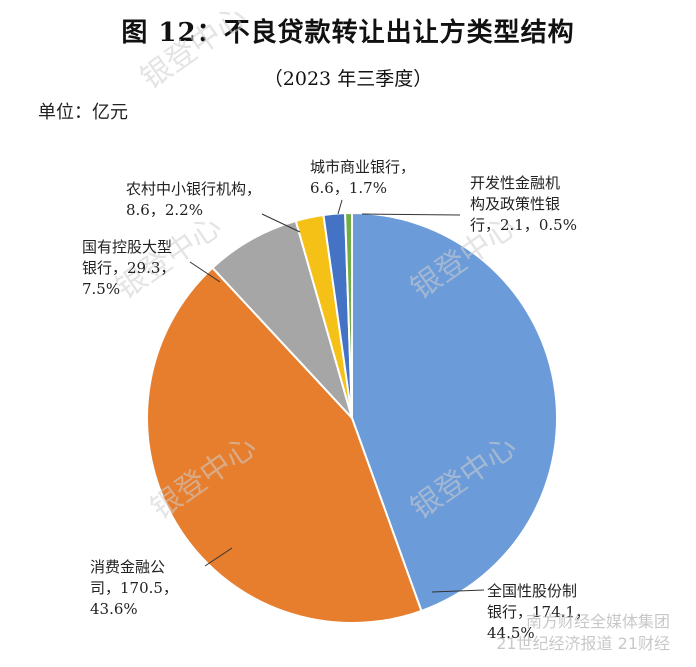 The width and height of the screenshot is (696, 667). I want to click on slice-label-1: 司，170.5，, so click(134, 588).